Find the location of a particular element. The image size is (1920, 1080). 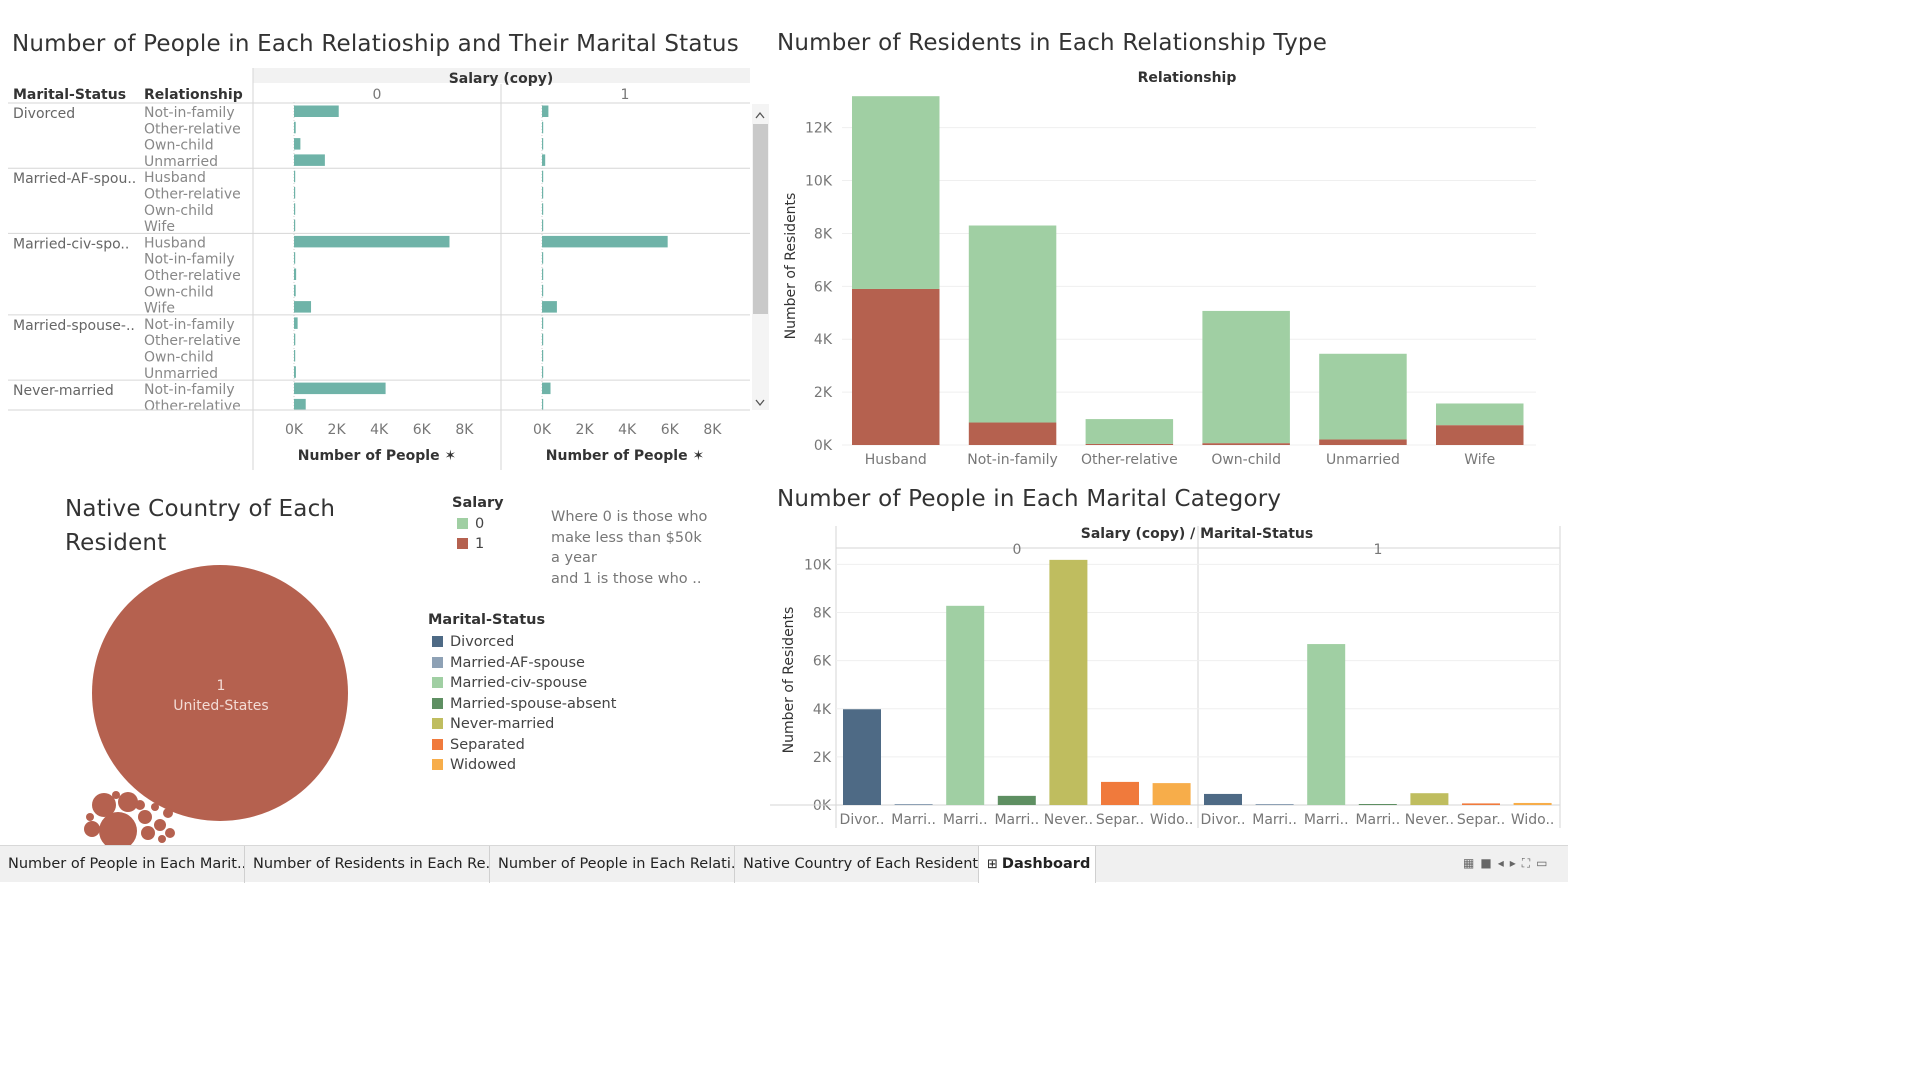

salary-legend-item-1: 1 is located at coordinates (470, 544).